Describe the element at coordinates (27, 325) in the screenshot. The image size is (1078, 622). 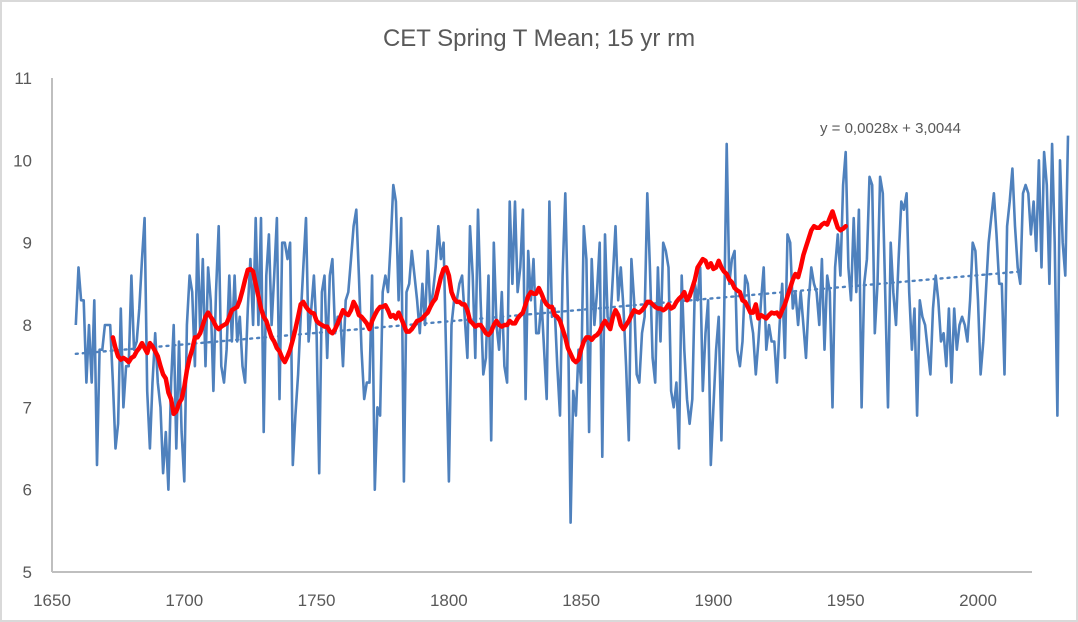
I see `y-tick-label: 8` at that location.